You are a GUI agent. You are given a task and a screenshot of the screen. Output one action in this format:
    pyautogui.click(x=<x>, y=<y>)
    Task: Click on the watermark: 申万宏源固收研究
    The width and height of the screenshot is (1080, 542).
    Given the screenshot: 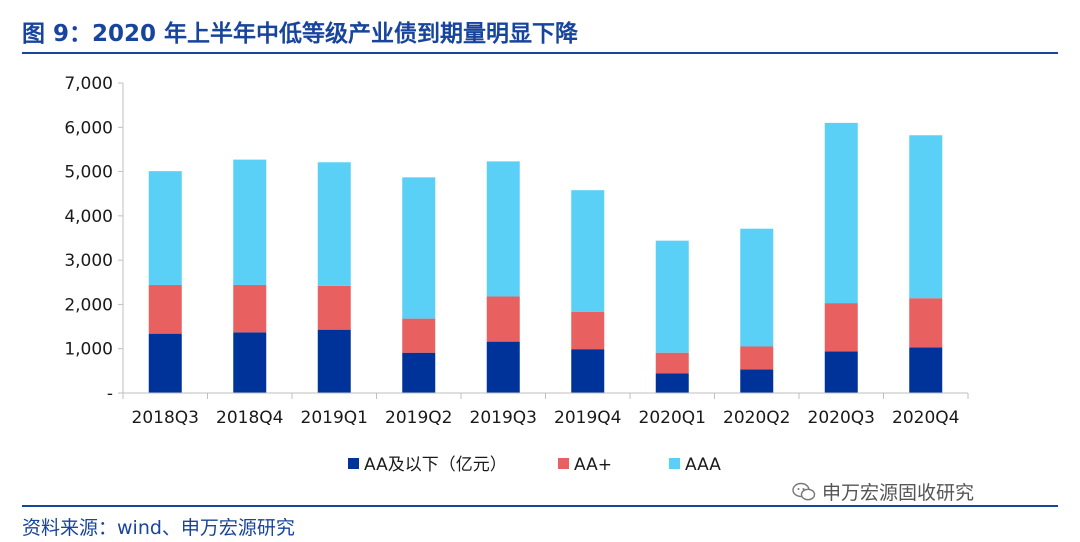 What is the action you would take?
    pyautogui.click(x=883, y=491)
    